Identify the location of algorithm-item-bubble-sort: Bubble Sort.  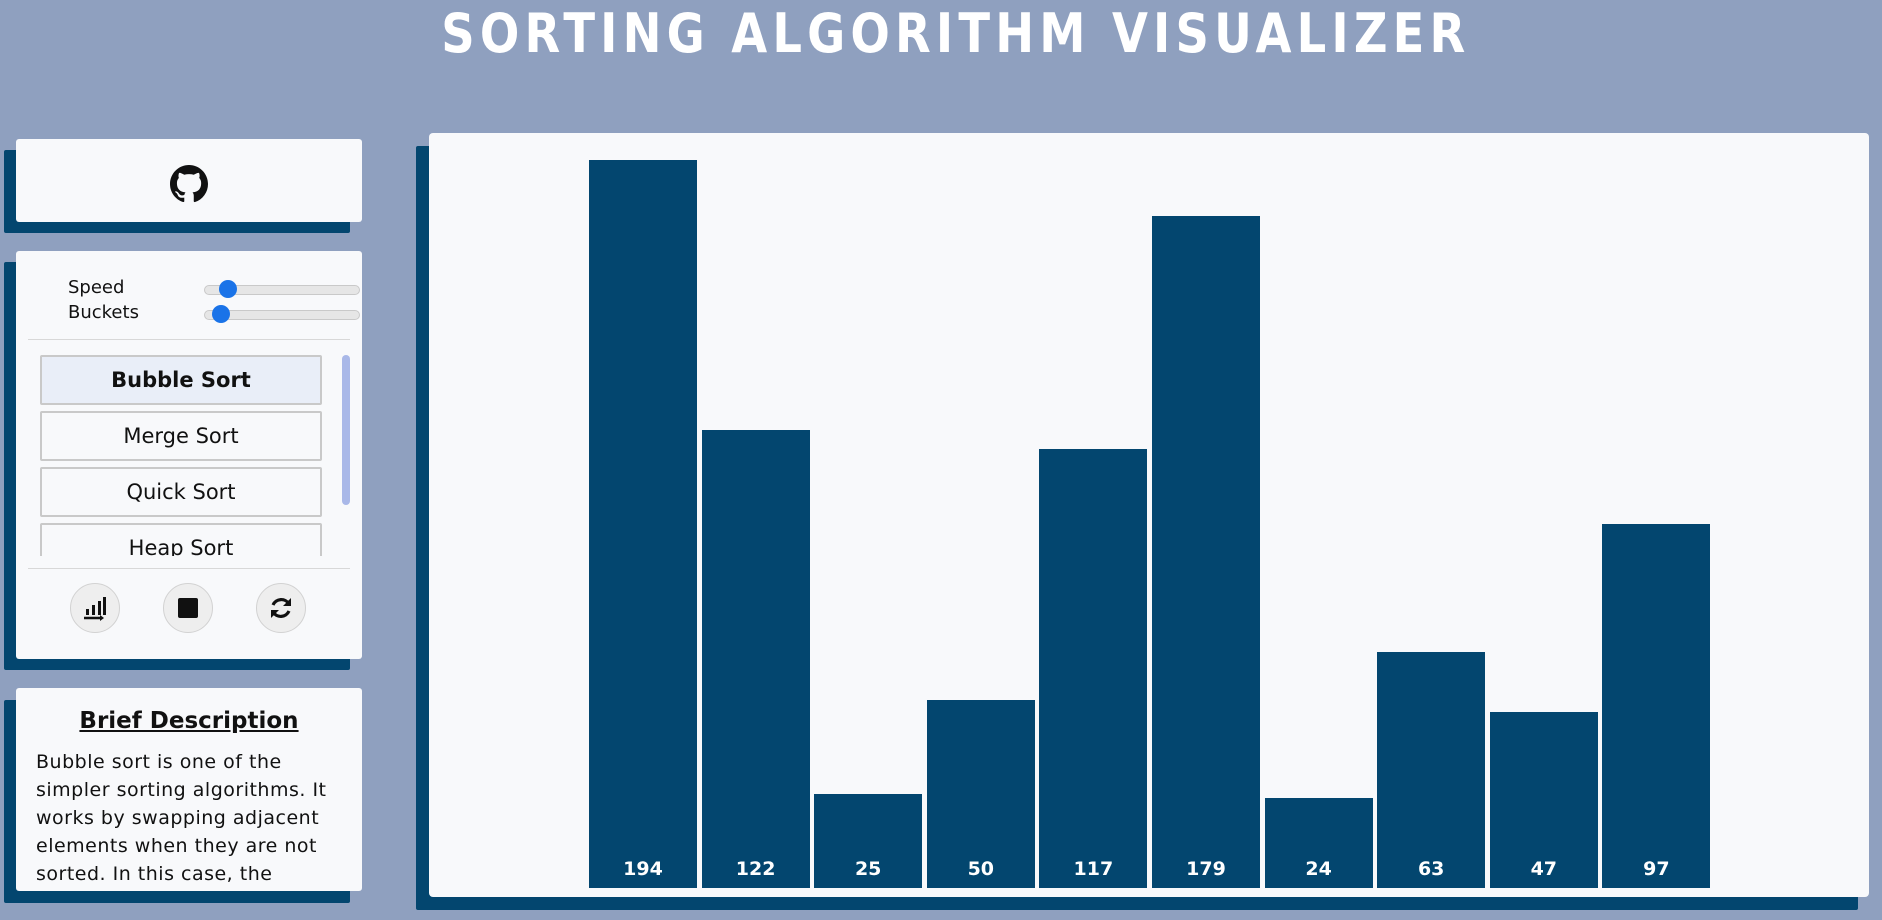
(181, 380).